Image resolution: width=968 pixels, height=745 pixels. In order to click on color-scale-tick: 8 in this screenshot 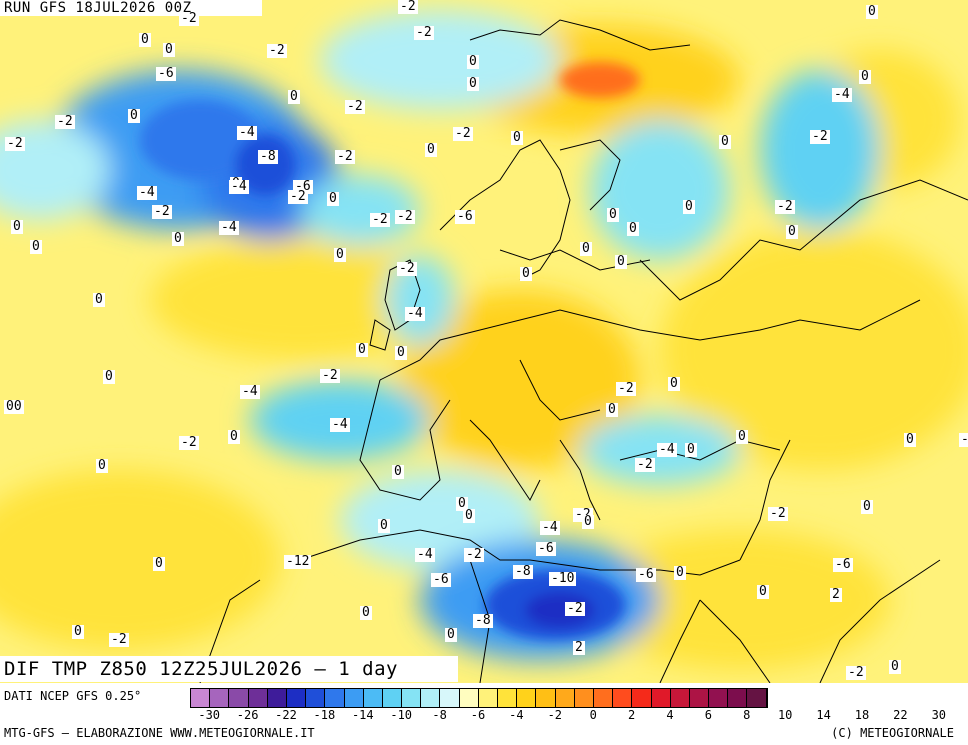, I will do `click(747, 715)`.